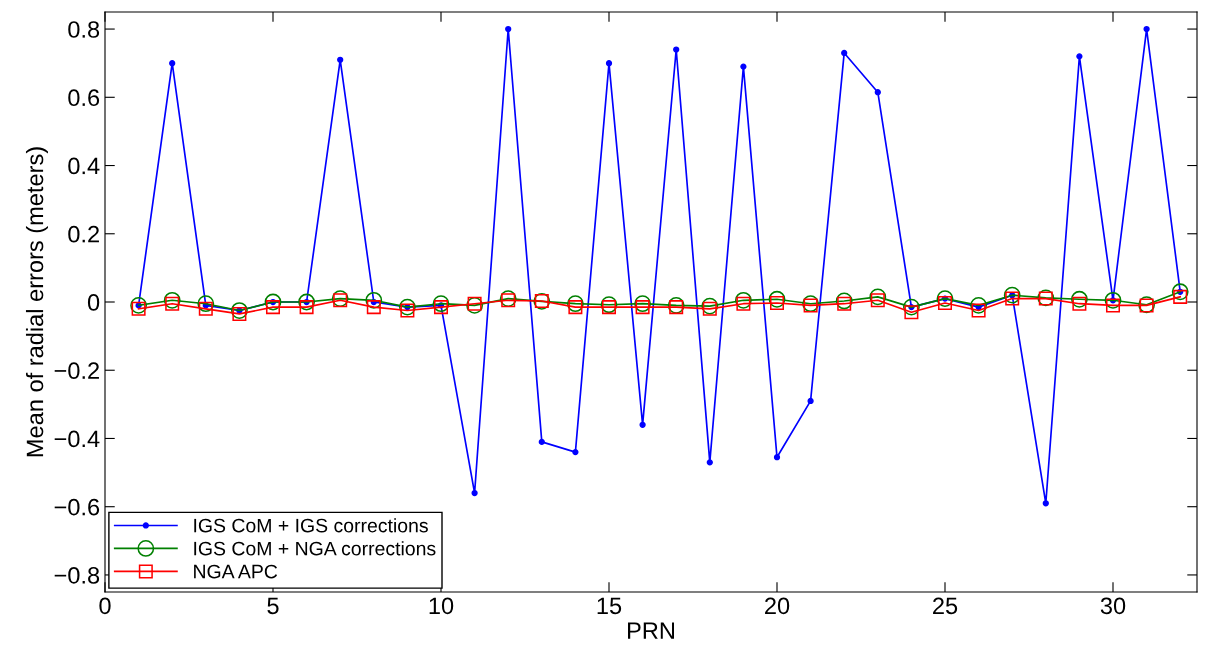  Describe the element at coordinates (777, 606) in the screenshot. I see `x-tick-label: 20` at that location.